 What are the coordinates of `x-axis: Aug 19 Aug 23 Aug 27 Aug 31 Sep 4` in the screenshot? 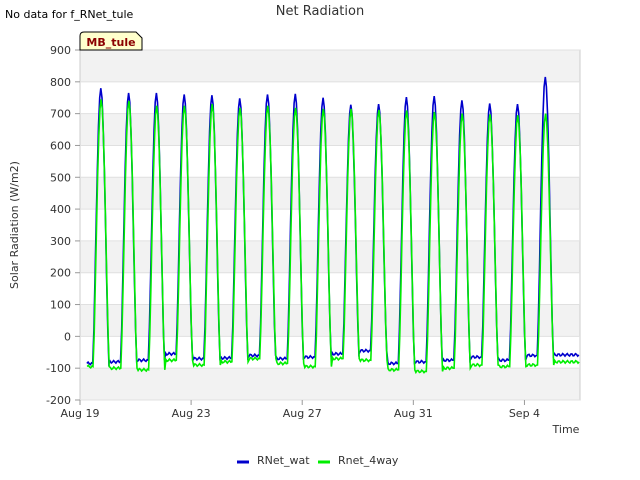 It's located at (300, 410).